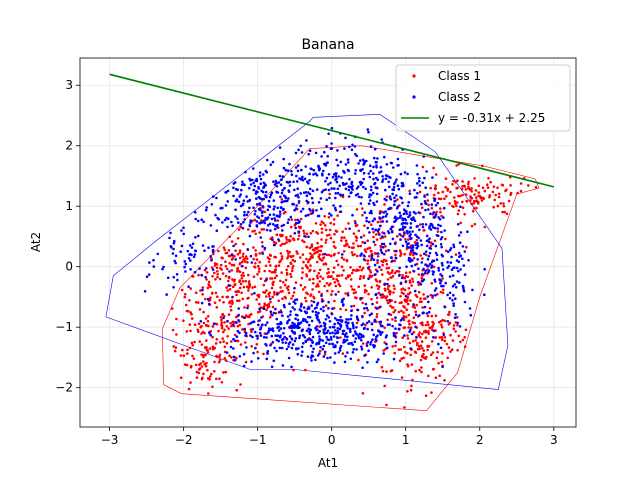 The height and width of the screenshot is (480, 640). What do you see at coordinates (64, 388) in the screenshot?
I see `y-tick-label: −2` at bounding box center [64, 388].